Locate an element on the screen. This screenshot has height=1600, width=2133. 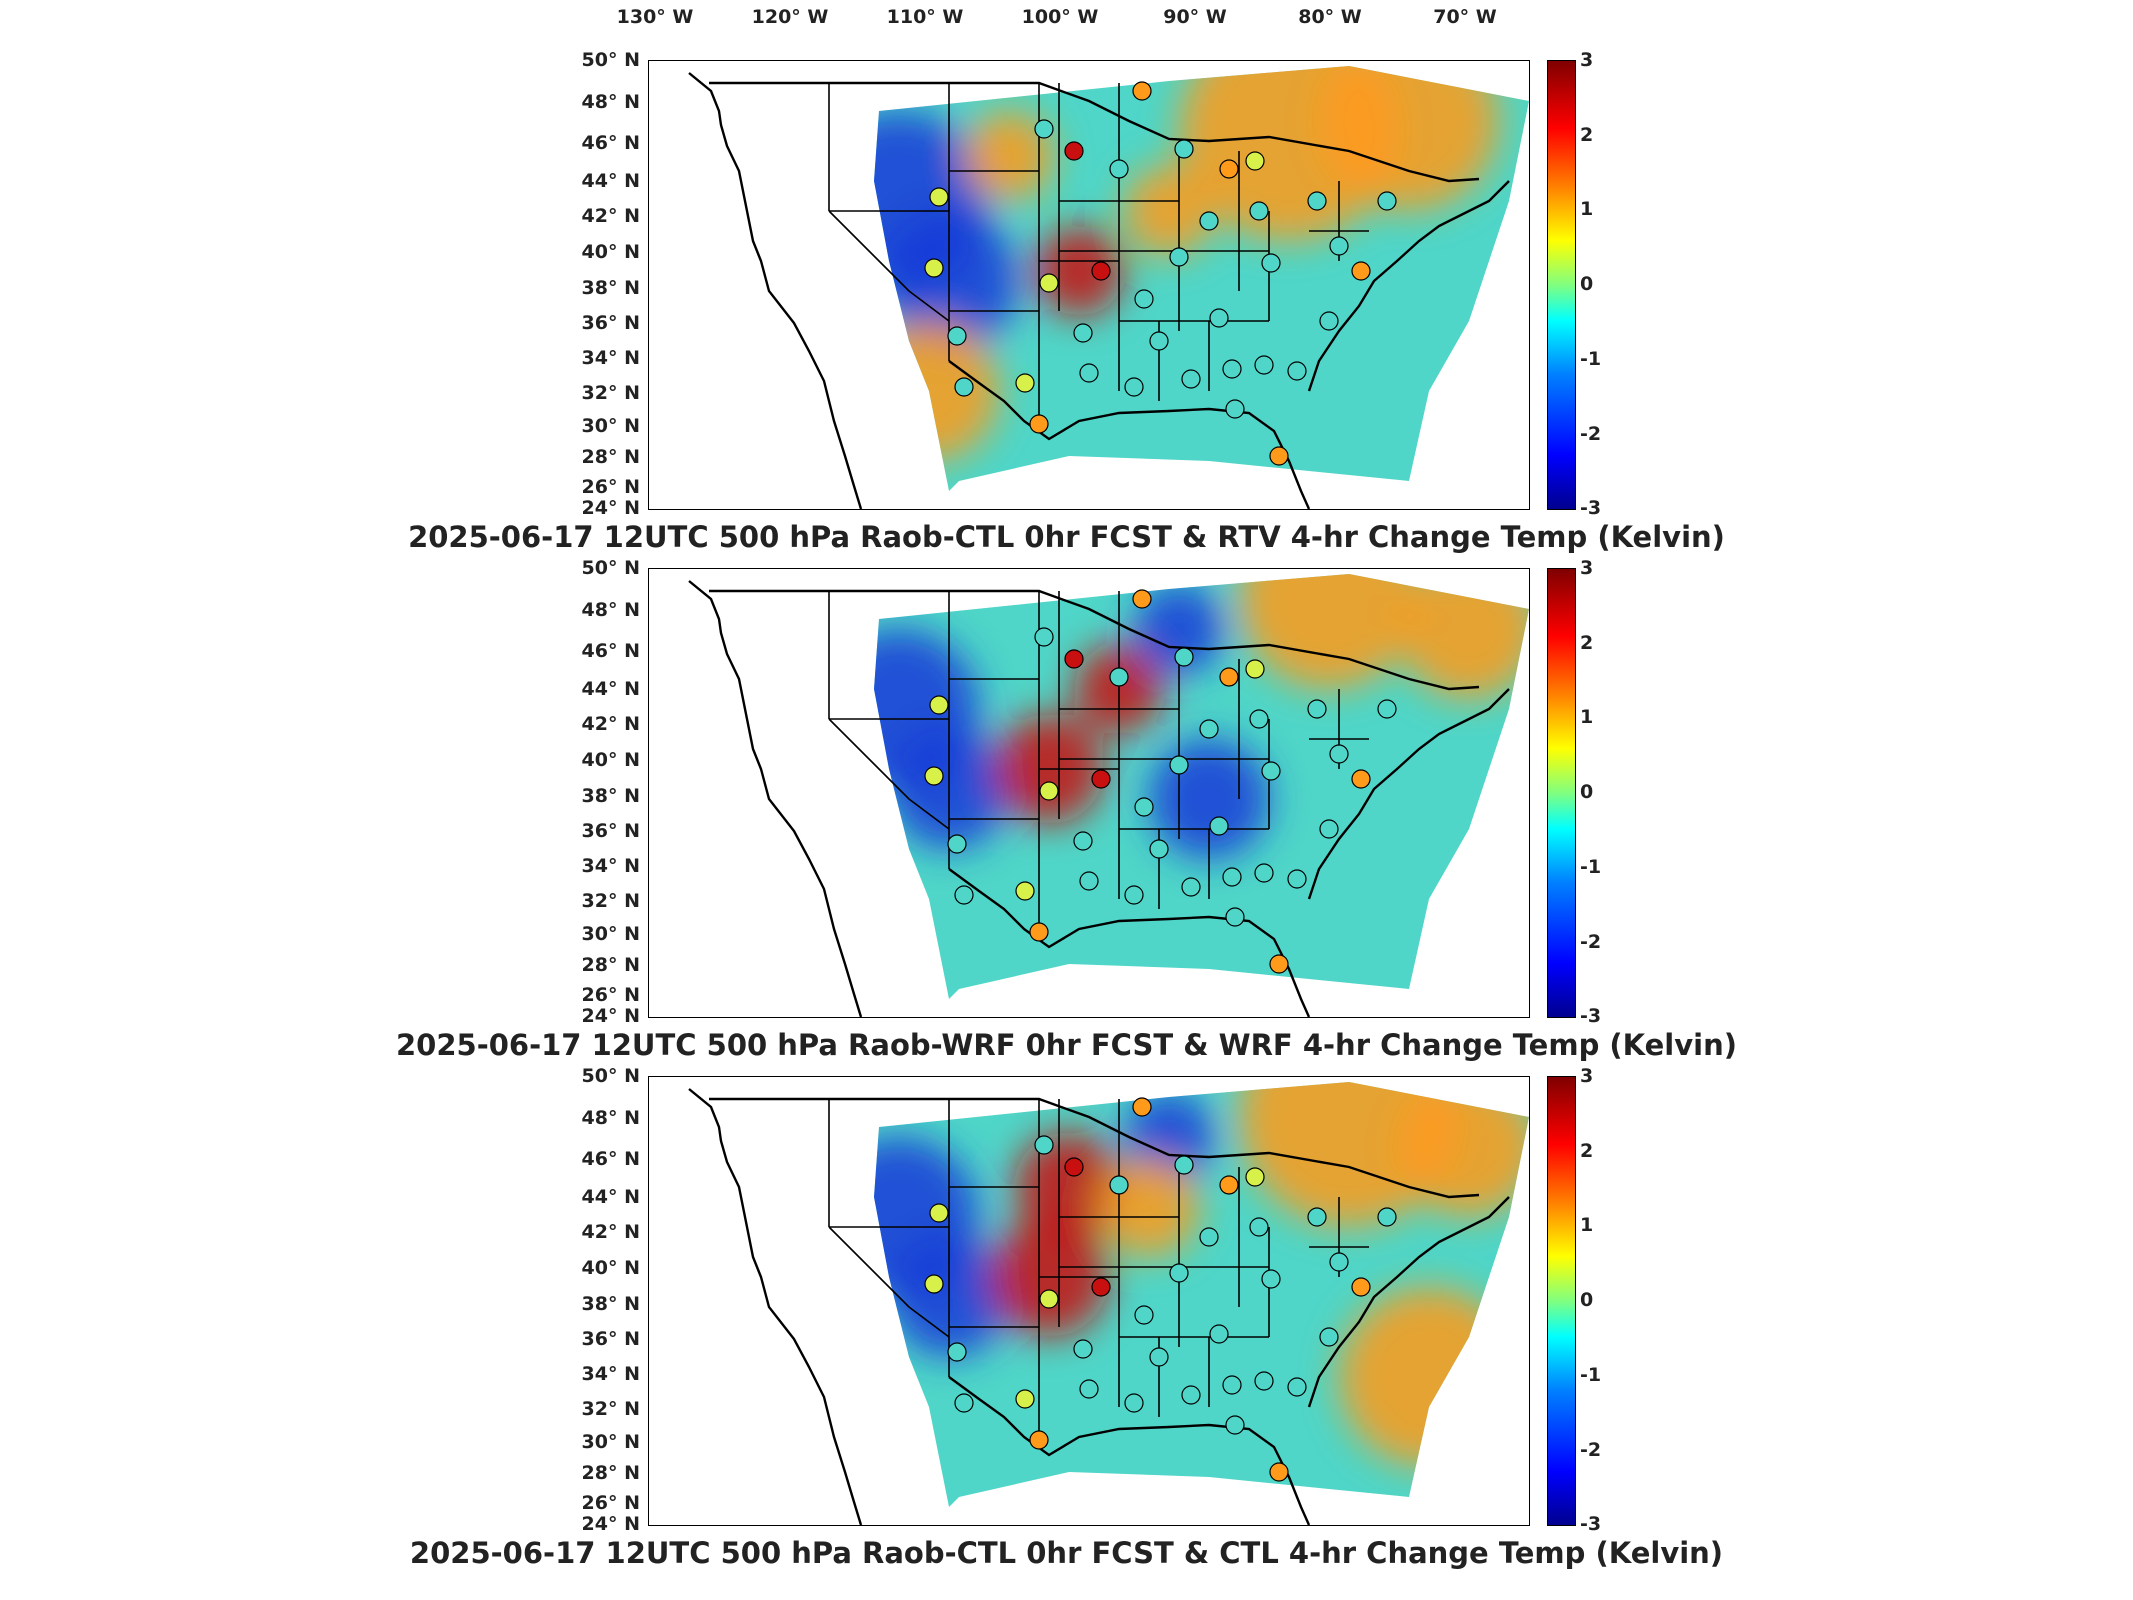
colorbar-tick-label: -1 is located at coordinates (1591, 1375).